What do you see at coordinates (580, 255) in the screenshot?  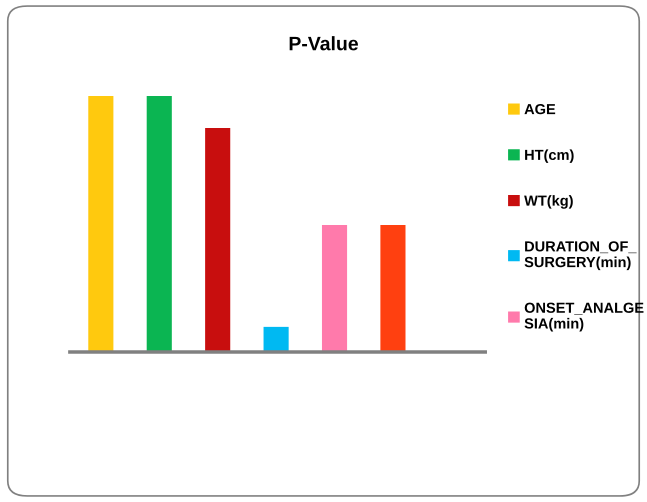 I see `legend-label: DURATION_OF_ SURGERY(min)` at bounding box center [580, 255].